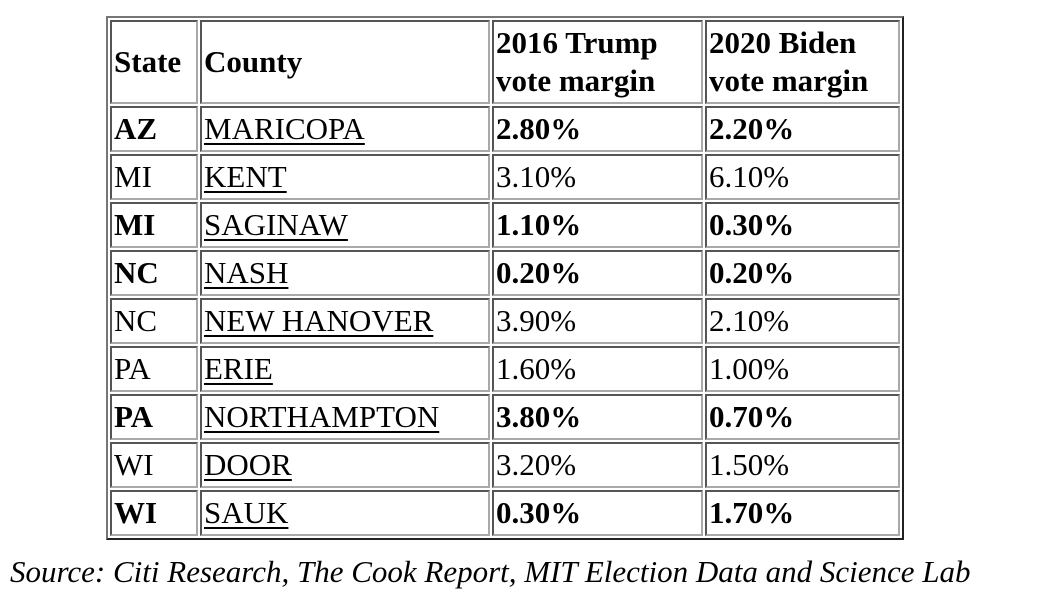  Describe the element at coordinates (154, 62) in the screenshot. I see `header-state: State` at that location.